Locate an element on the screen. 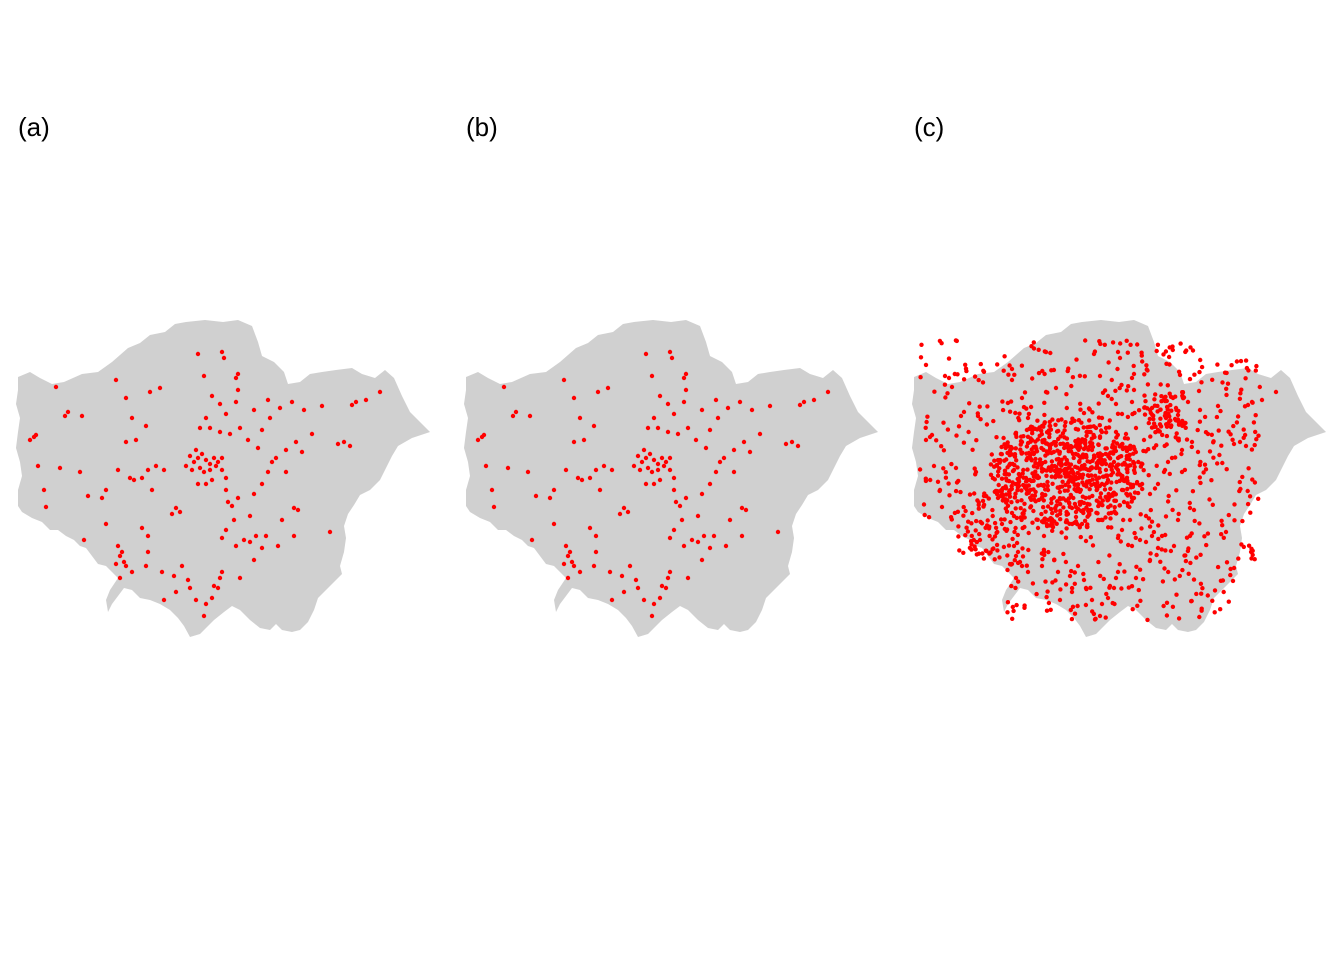  london-boundary is located at coordinates (223, 478).